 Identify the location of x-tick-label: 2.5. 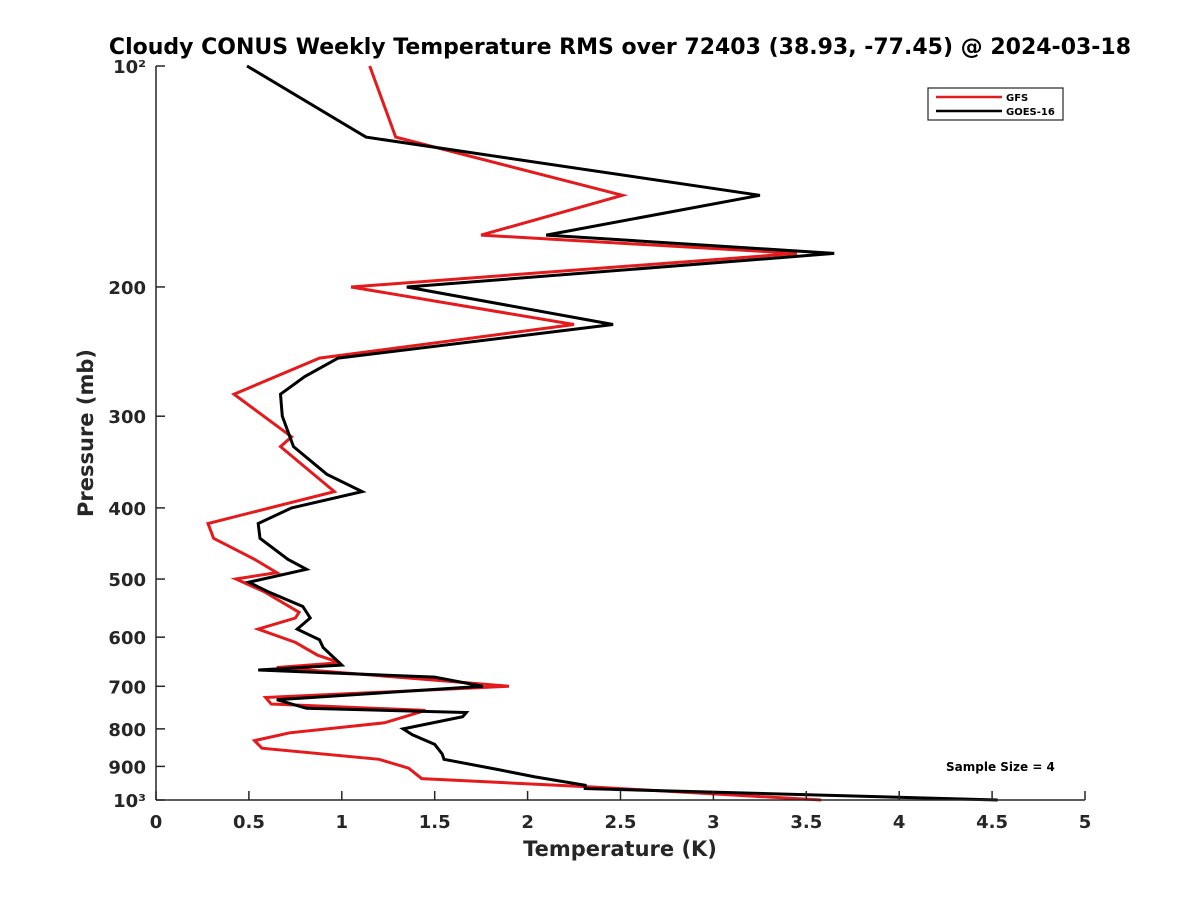
(621, 822).